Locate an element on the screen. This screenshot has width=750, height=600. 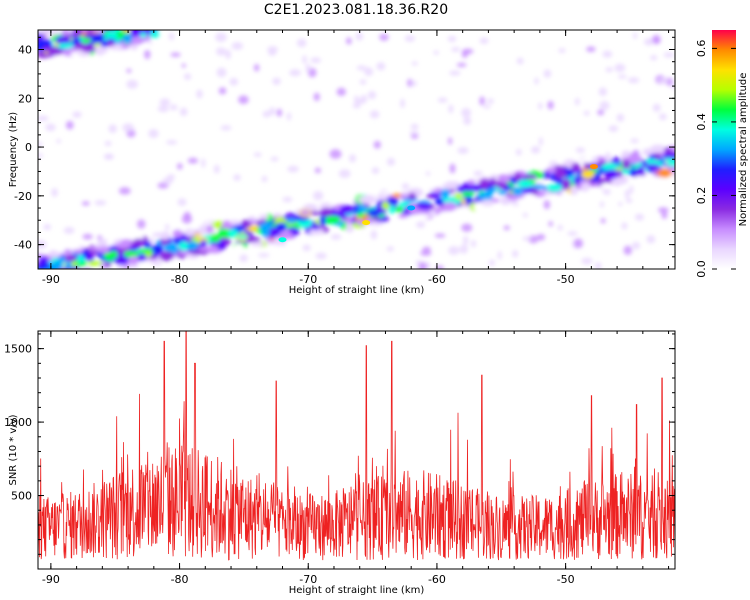
spectrogram-x-axis-label: Height of straight line (km) is located at coordinates (357, 290).